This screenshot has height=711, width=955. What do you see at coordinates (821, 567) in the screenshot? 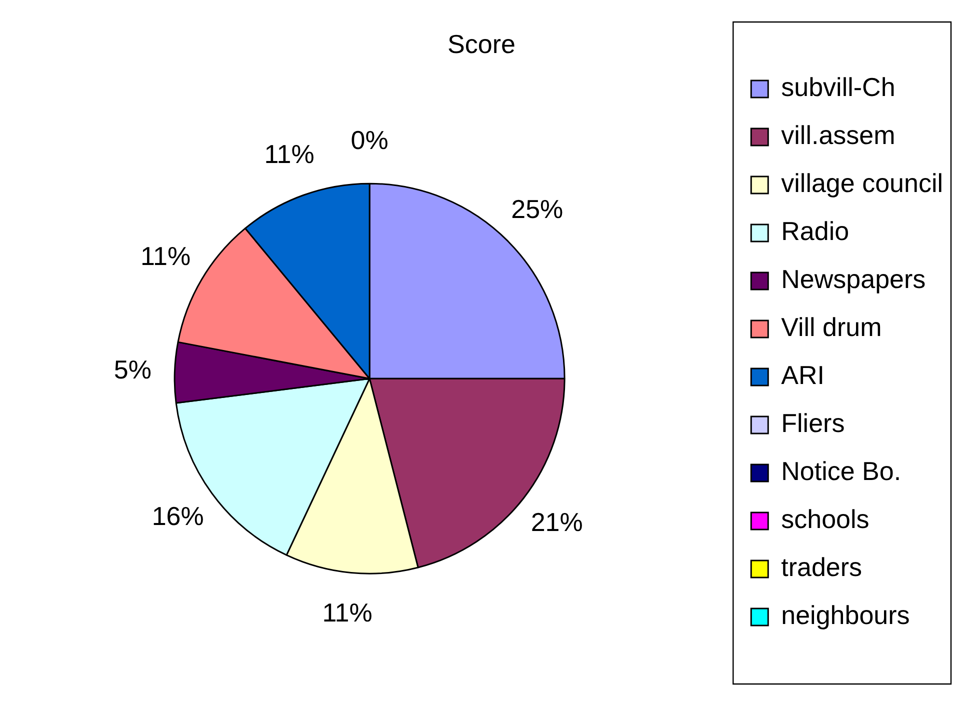
I see `legend-label: traders` at bounding box center [821, 567].